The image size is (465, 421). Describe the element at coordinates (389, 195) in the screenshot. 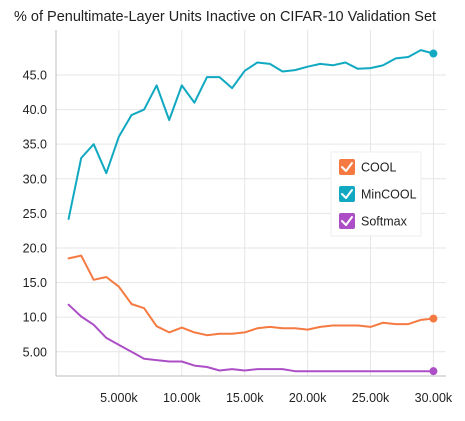

I see `legend-label-mincool: MinCOOL` at that location.